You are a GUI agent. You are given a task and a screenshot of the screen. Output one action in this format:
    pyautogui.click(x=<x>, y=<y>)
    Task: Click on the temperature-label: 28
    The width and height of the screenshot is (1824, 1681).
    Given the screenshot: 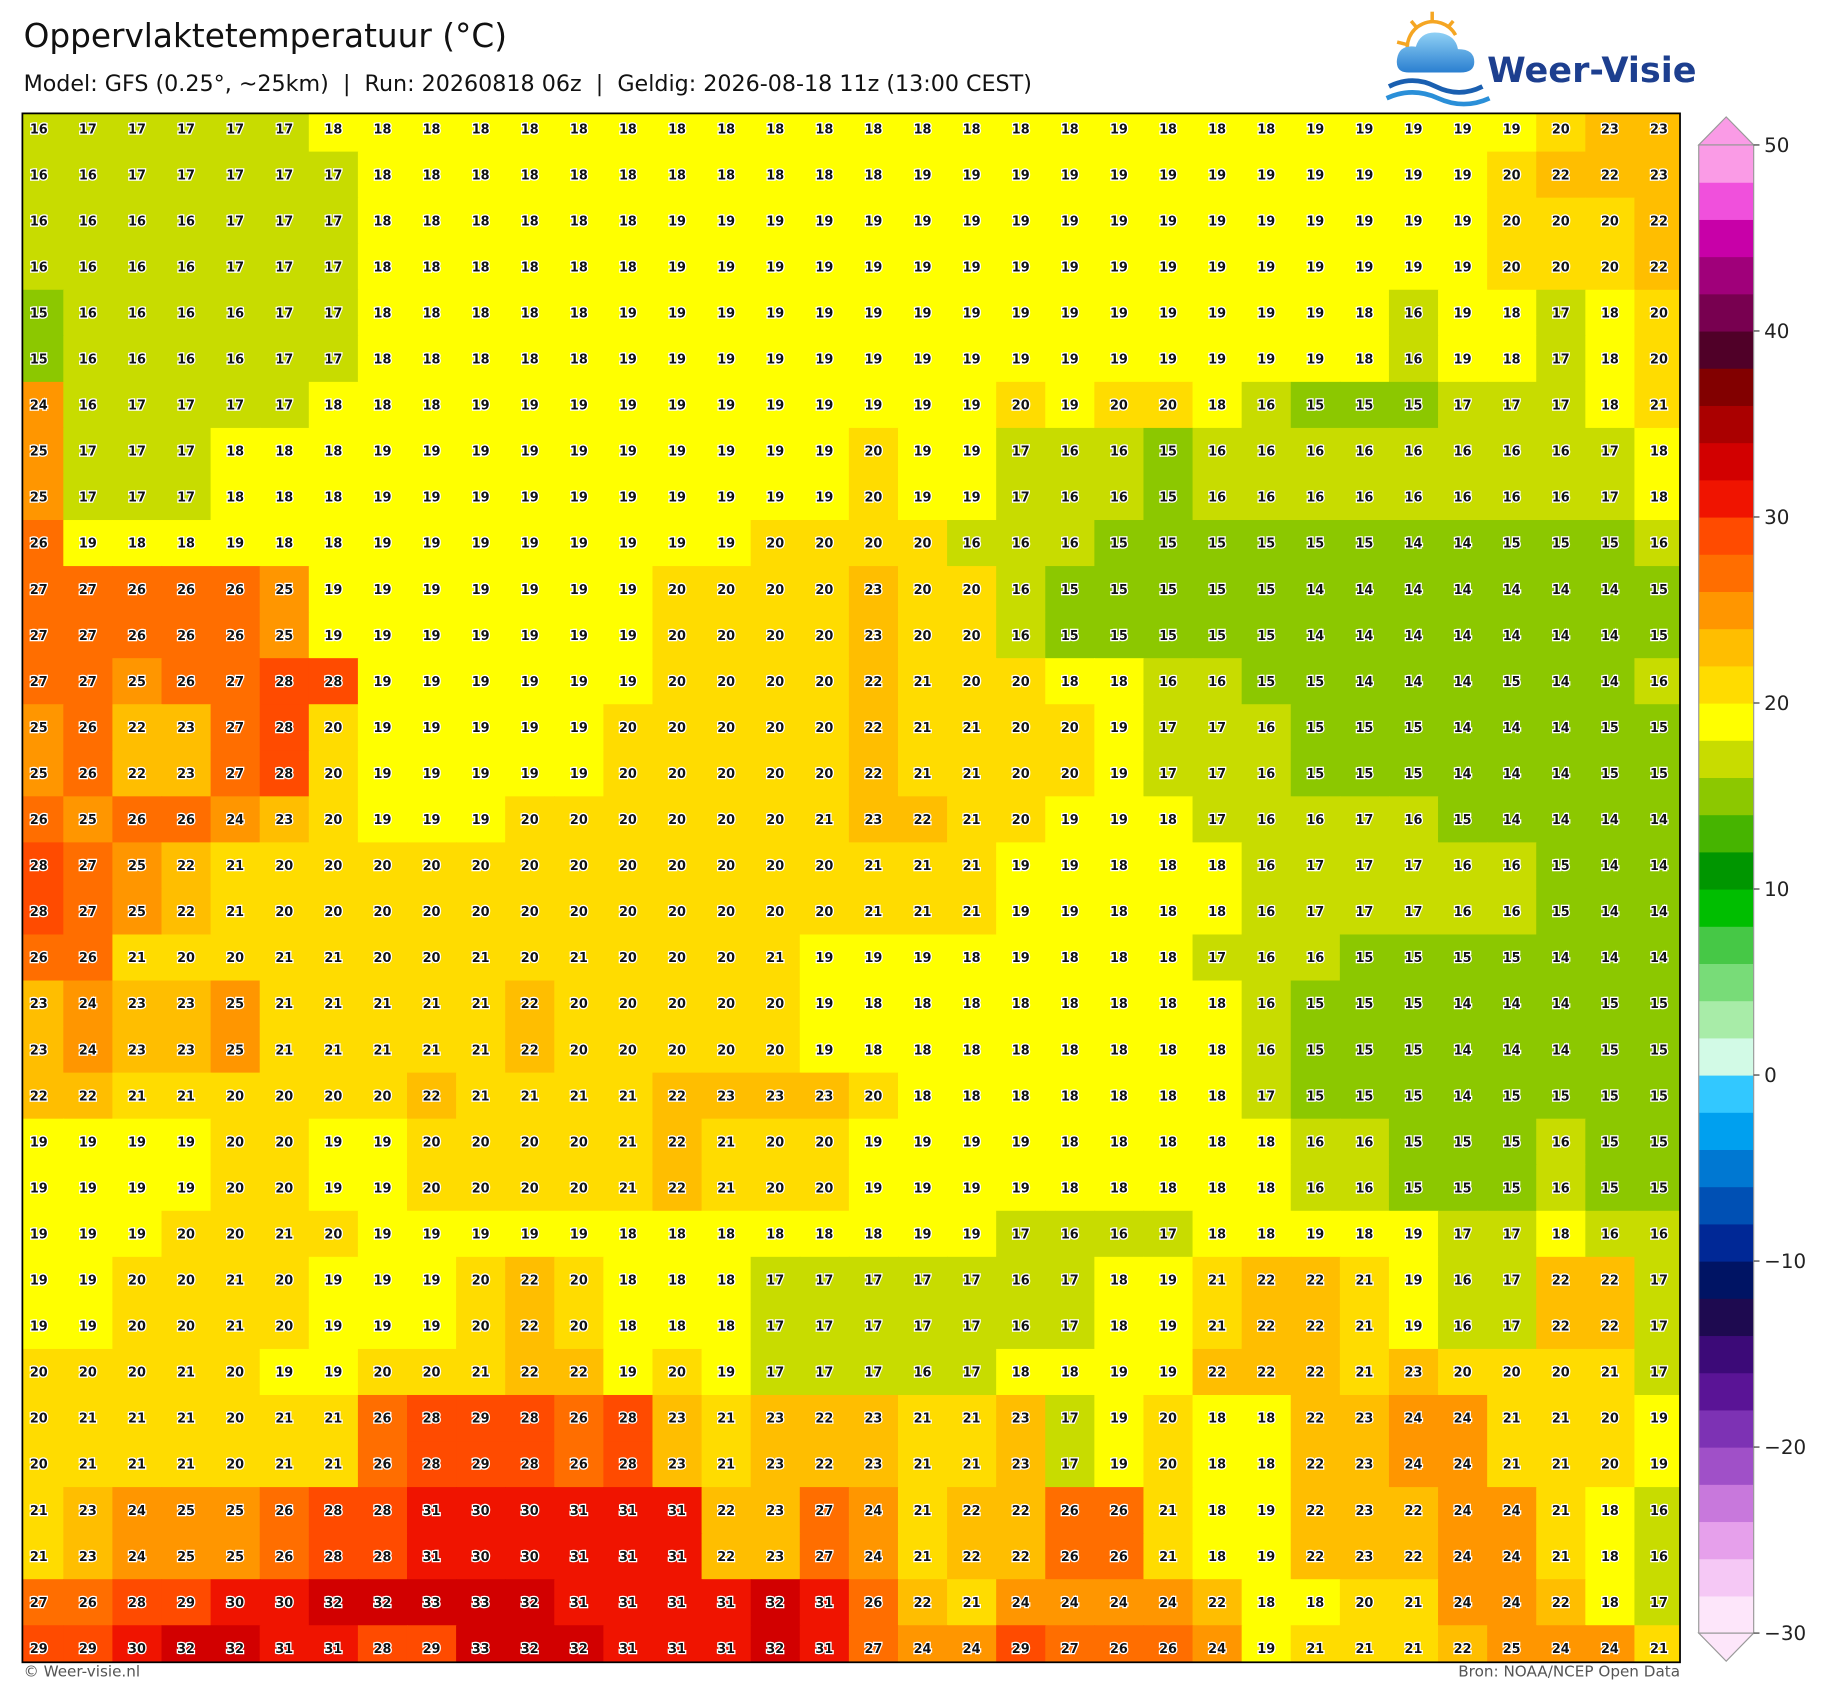 What is the action you would take?
    pyautogui.click(x=432, y=1419)
    